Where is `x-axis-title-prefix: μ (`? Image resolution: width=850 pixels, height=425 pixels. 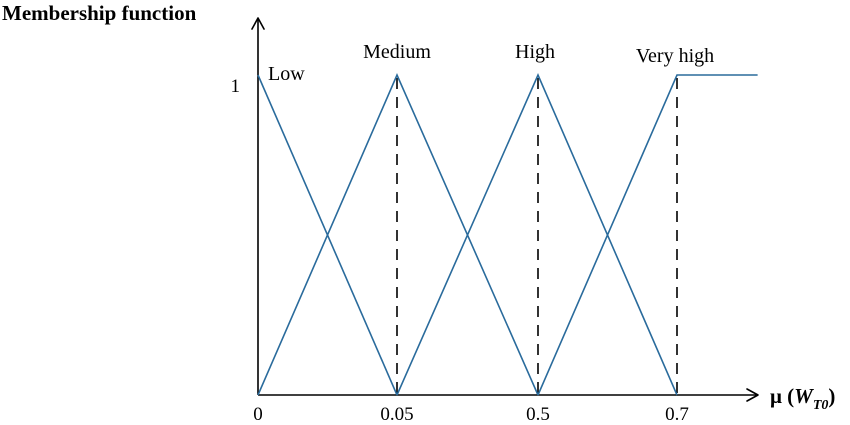
x-axis-title-prefix: μ ( is located at coordinates (782, 396).